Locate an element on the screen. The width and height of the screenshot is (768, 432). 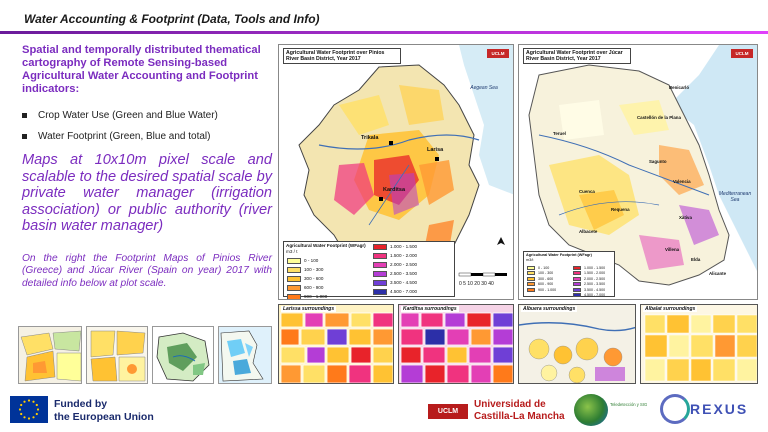
rexus-logo-icon is located at coordinates (675, 409).